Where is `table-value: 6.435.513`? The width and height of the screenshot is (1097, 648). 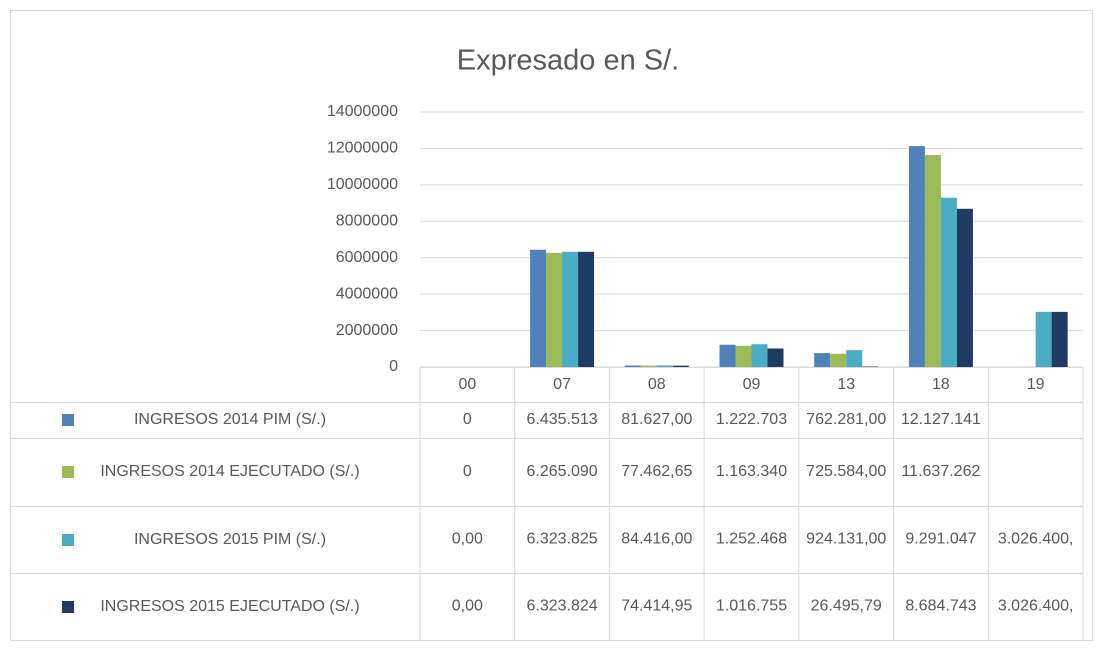
table-value: 6.435.513 is located at coordinates (561, 419).